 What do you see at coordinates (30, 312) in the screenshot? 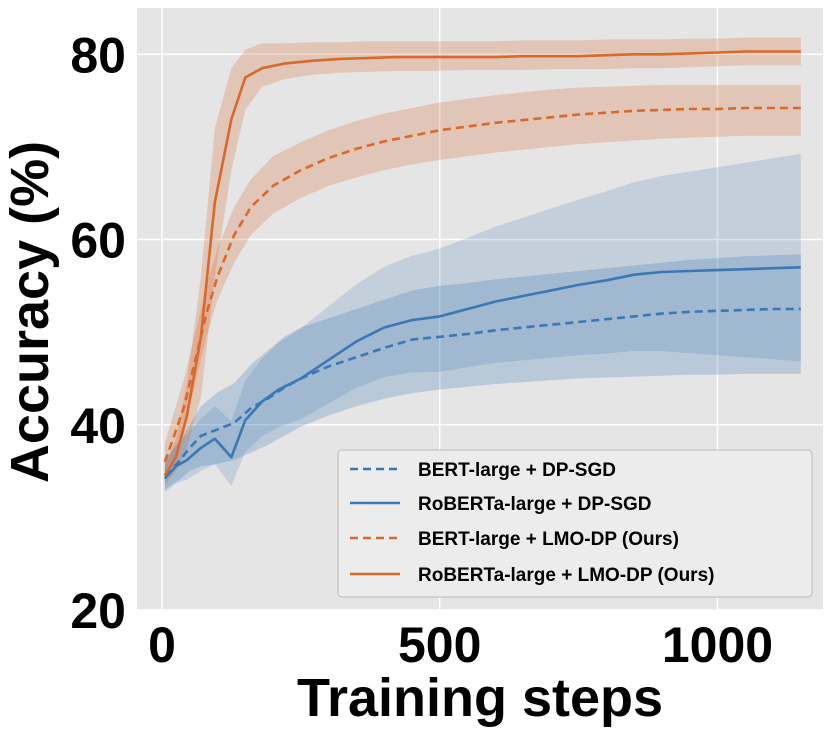
I see `y-axis-label: Accuracy (%)` at bounding box center [30, 312].